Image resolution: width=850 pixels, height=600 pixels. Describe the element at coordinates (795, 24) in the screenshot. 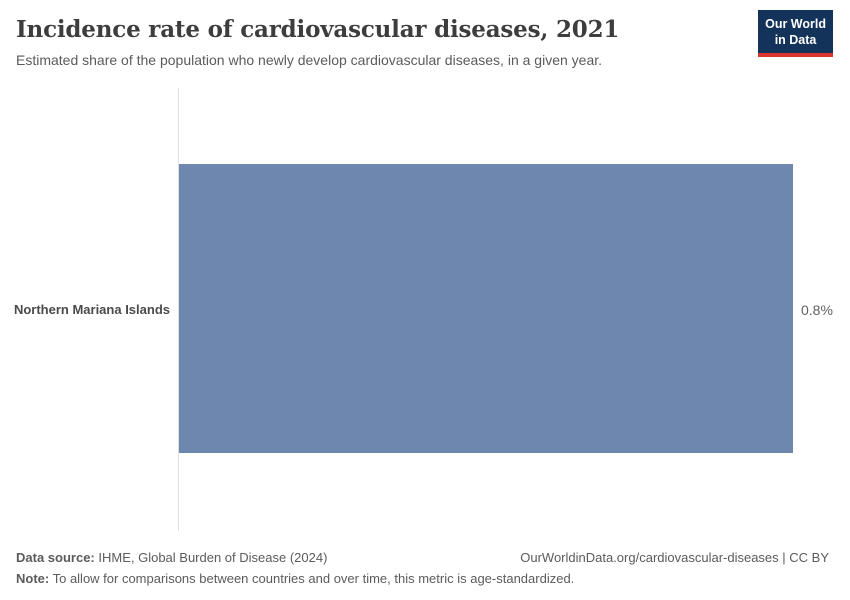

I see `owid-logo-line1: Our World` at that location.